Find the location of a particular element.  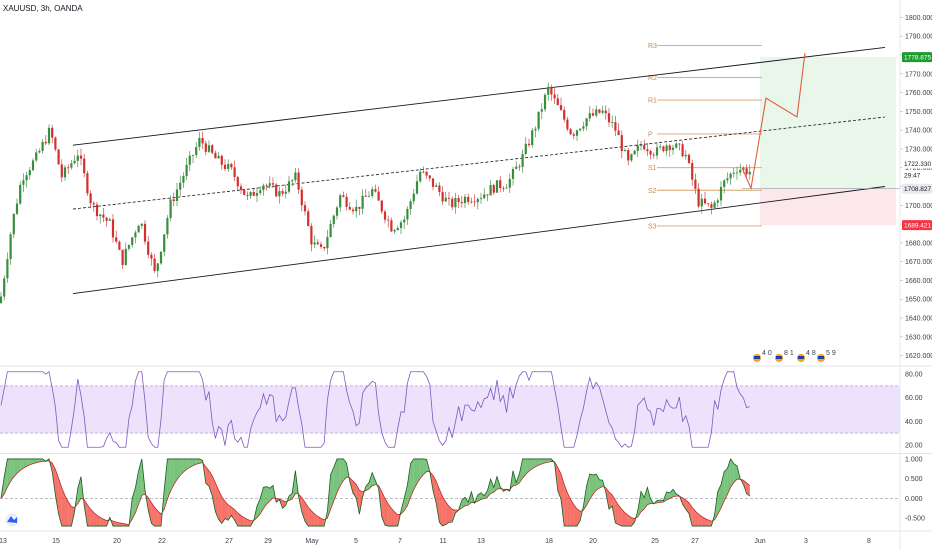

price-tick-label: 1740.000 is located at coordinates (918, 131).